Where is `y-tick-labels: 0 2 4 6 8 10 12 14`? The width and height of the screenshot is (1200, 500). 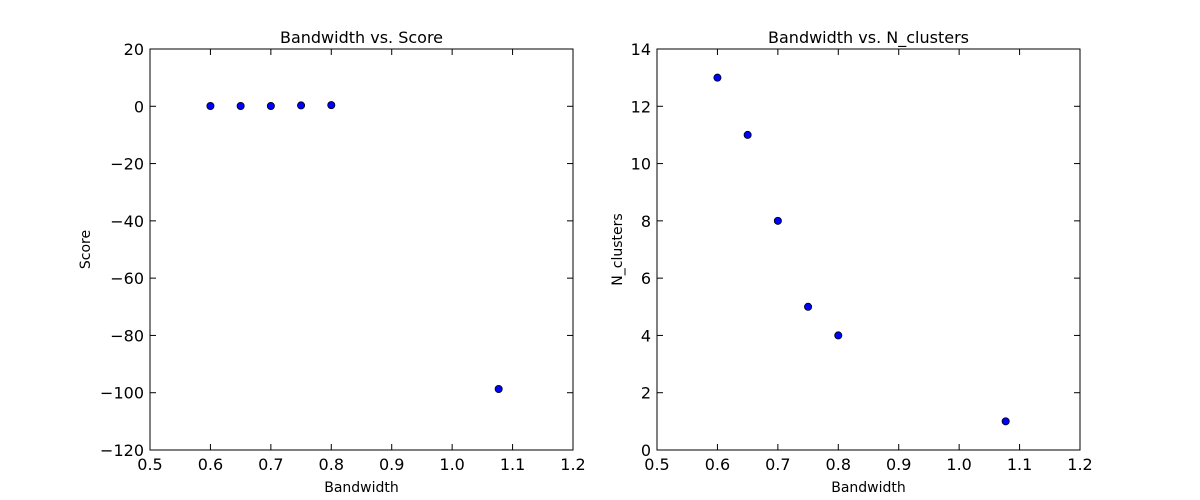 y-tick-labels: 0 2 4 6 8 10 12 14 is located at coordinates (641, 250).